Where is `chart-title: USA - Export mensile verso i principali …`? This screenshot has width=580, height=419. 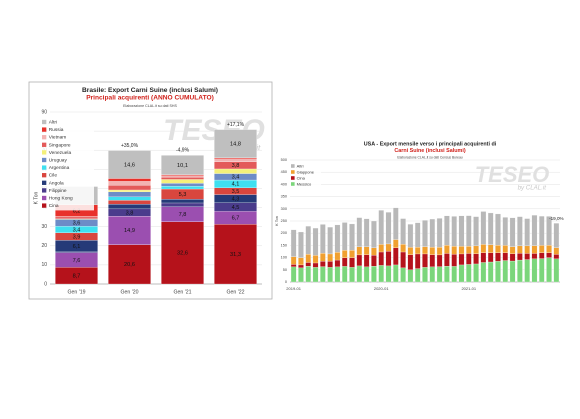 chart-title: USA - Export mensile verso i principali … is located at coordinates (430, 144).